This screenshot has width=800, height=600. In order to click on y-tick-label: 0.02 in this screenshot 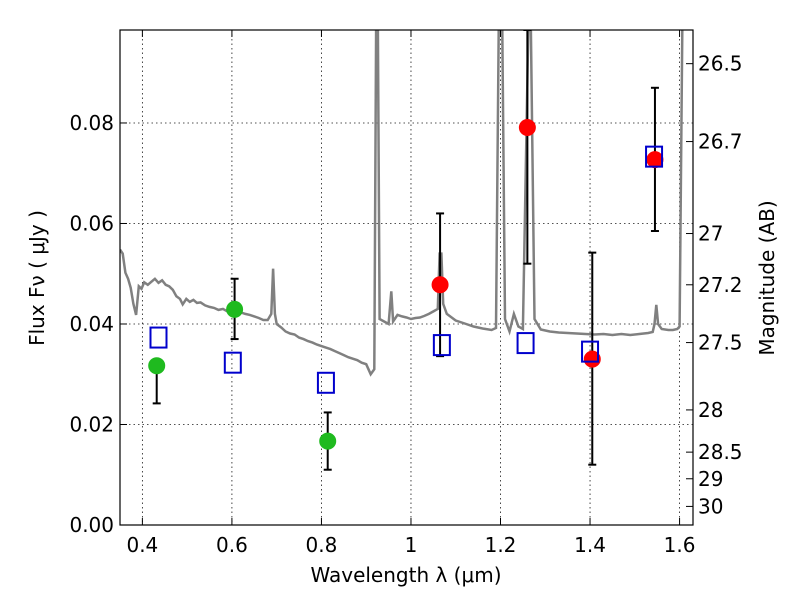, I will do `click(91, 424)`.